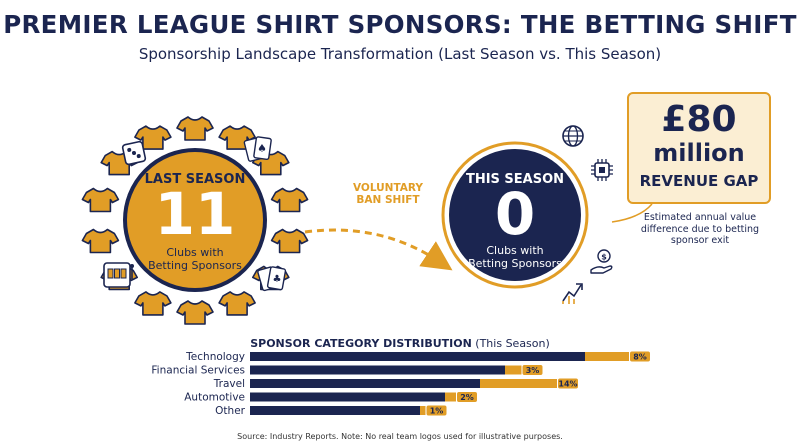 The height and width of the screenshot is (447, 800). Describe the element at coordinates (515, 250) in the screenshot. I see `this-season-desc-line1: Clubs with` at that location.